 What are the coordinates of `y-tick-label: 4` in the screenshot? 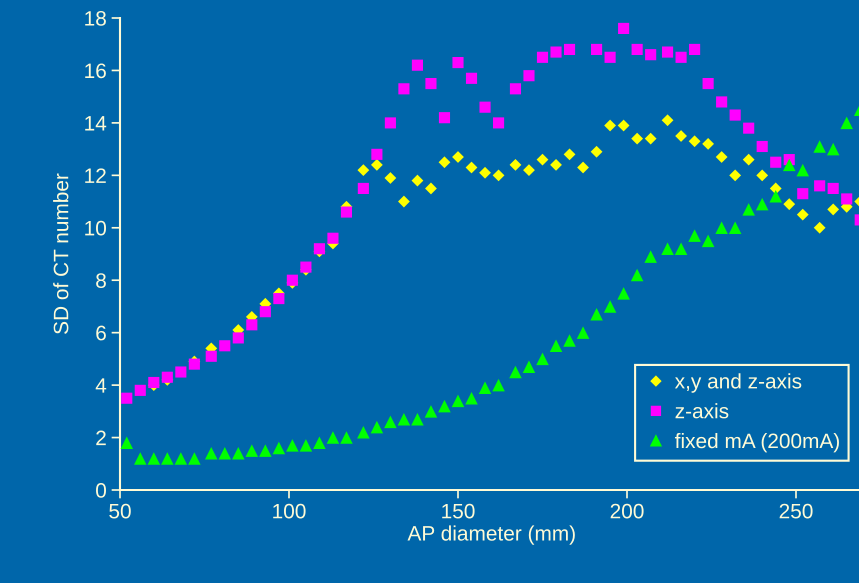 It's located at (101, 385).